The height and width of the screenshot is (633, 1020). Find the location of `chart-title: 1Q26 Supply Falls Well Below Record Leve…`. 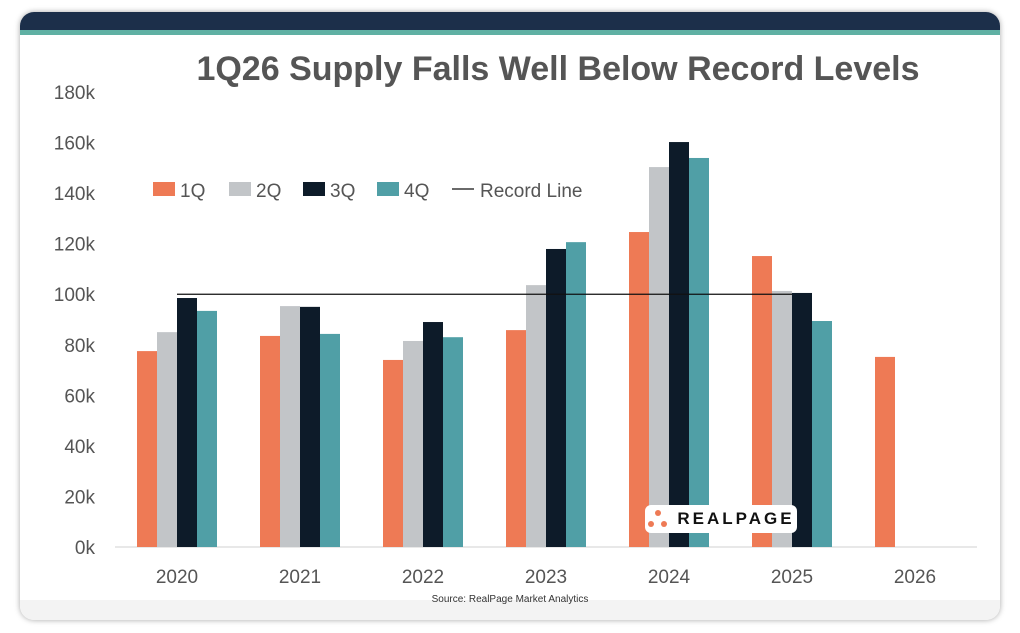

chart-title: 1Q26 Supply Falls Well Below Record Leve… is located at coordinates (557, 69).